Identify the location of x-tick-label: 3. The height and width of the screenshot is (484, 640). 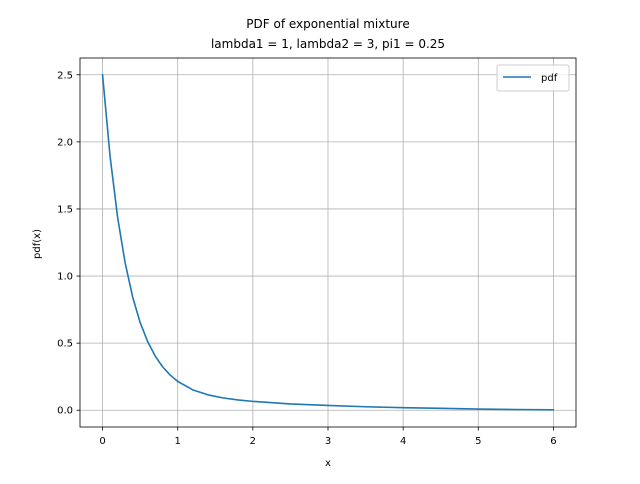
(328, 441).